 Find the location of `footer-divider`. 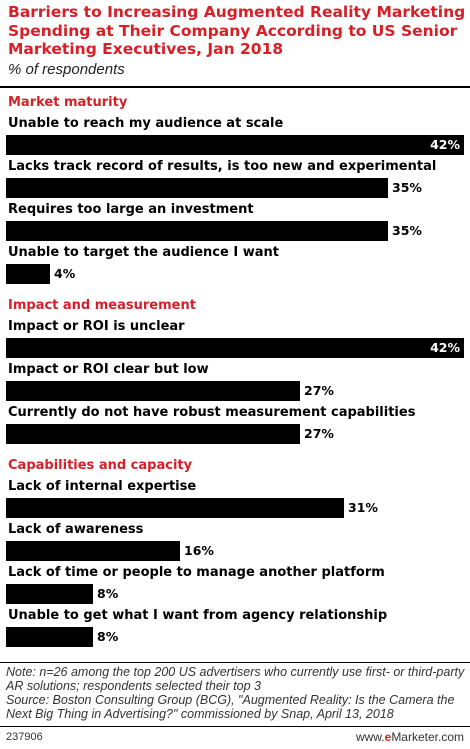

footer-divider is located at coordinates (235, 726).